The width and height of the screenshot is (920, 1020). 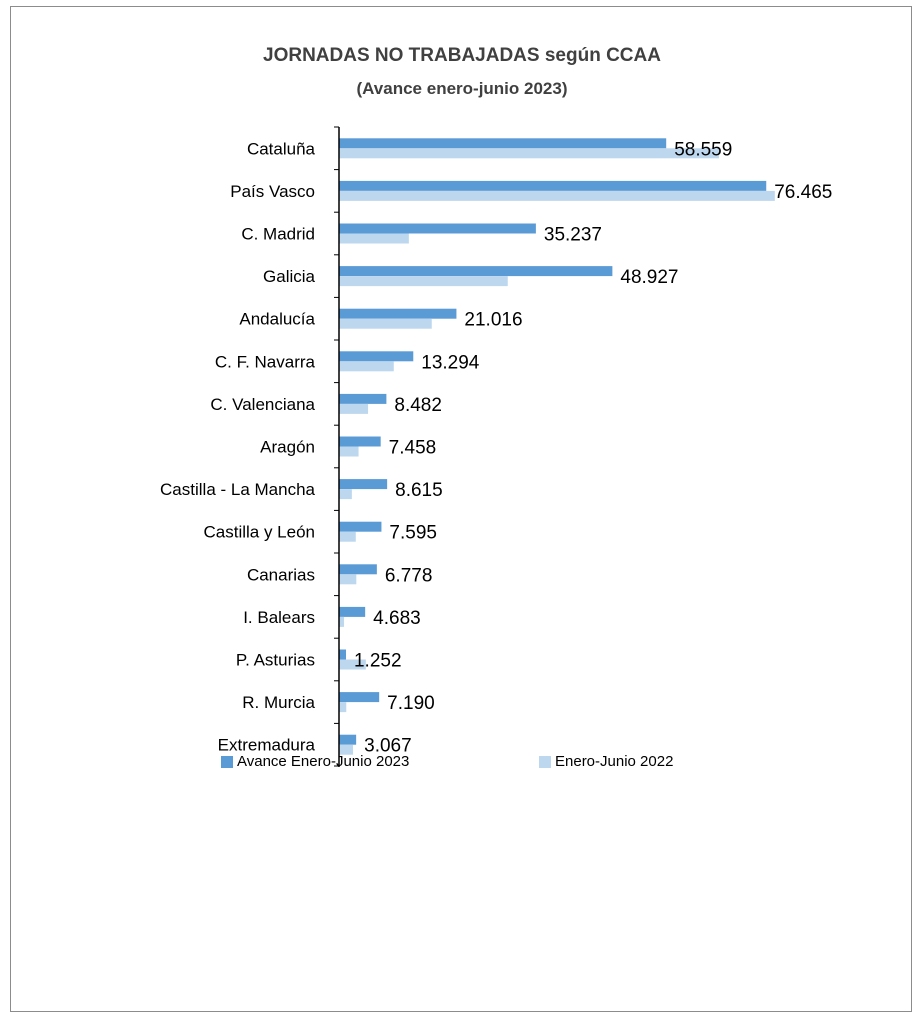 I want to click on category-label-cataluna: Cataluña, so click(x=281, y=148).